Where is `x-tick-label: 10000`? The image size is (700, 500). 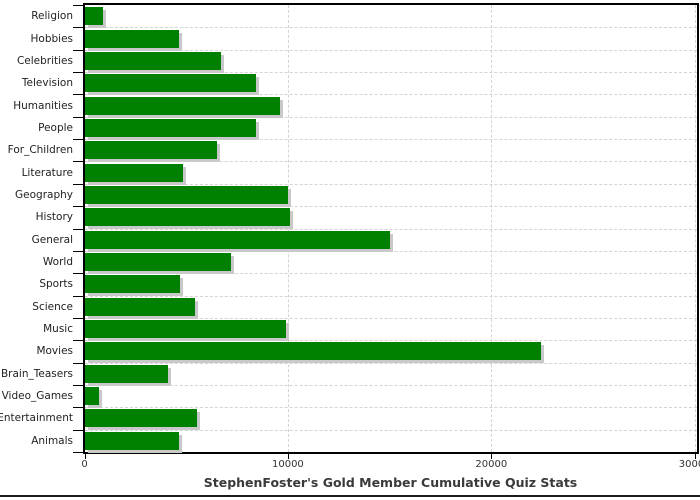 x-tick-label: 10000 is located at coordinates (287, 464).